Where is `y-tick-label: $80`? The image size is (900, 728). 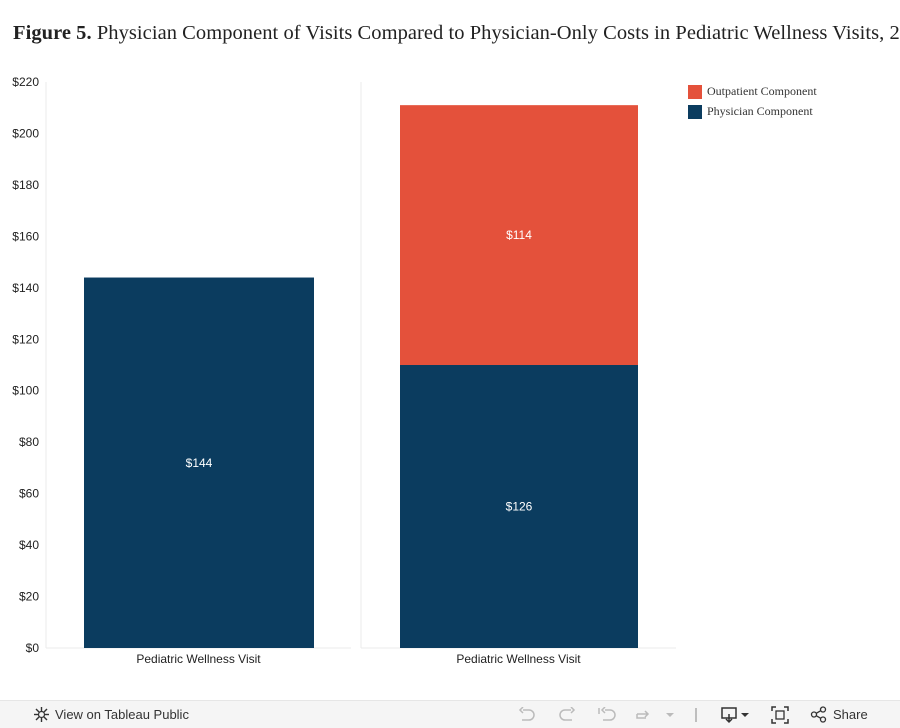 y-tick-label: $80 is located at coordinates (29, 442).